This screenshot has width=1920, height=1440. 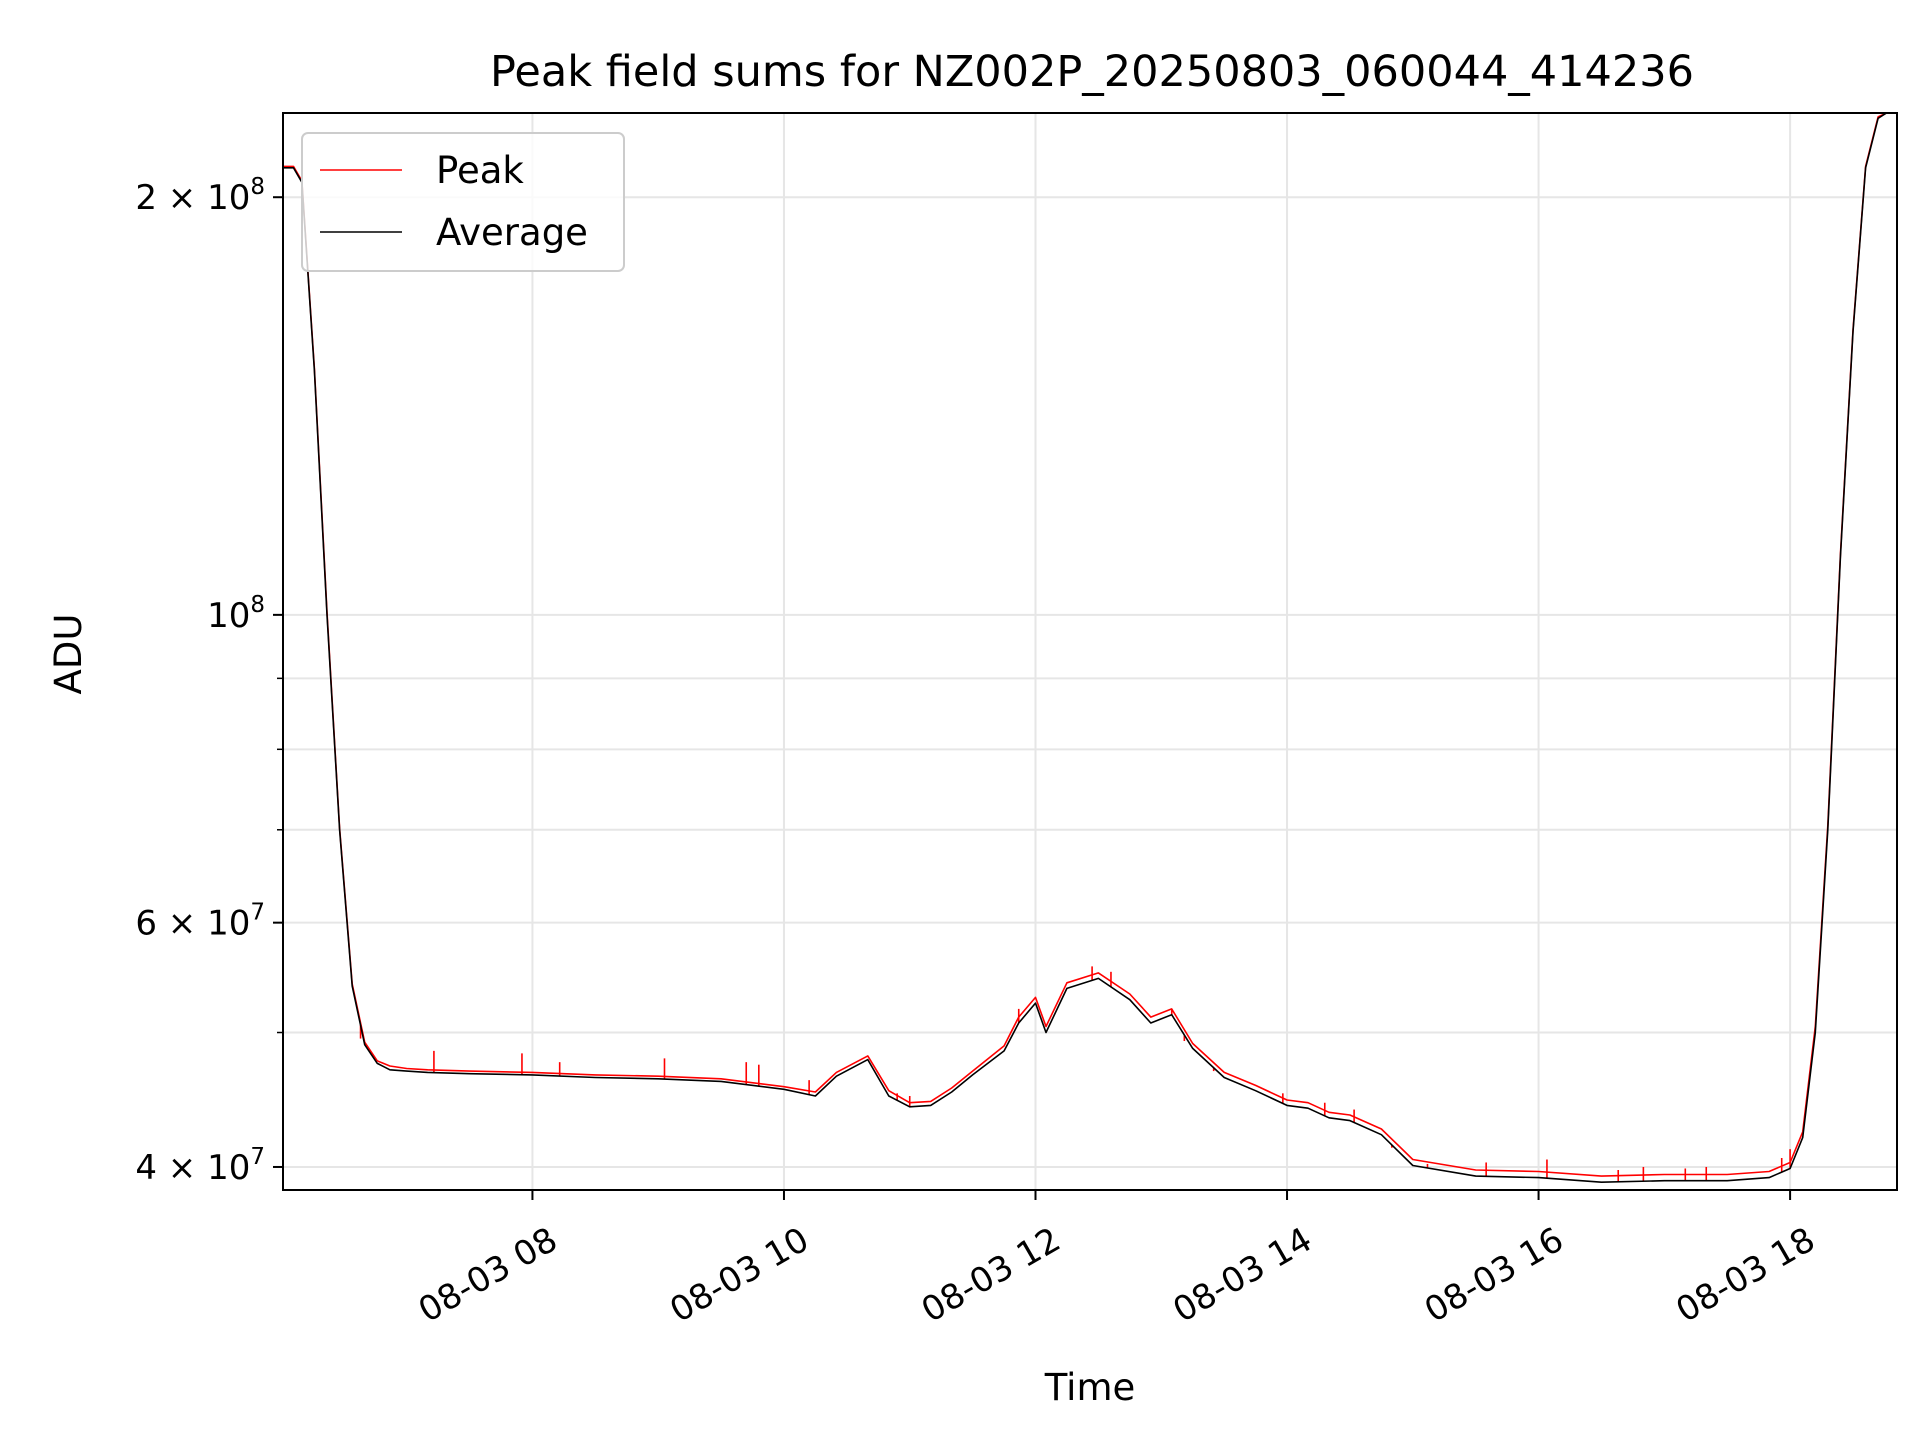 What do you see at coordinates (228, 616) in the screenshot?
I see `y-tick-mantissa: 10` at bounding box center [228, 616].